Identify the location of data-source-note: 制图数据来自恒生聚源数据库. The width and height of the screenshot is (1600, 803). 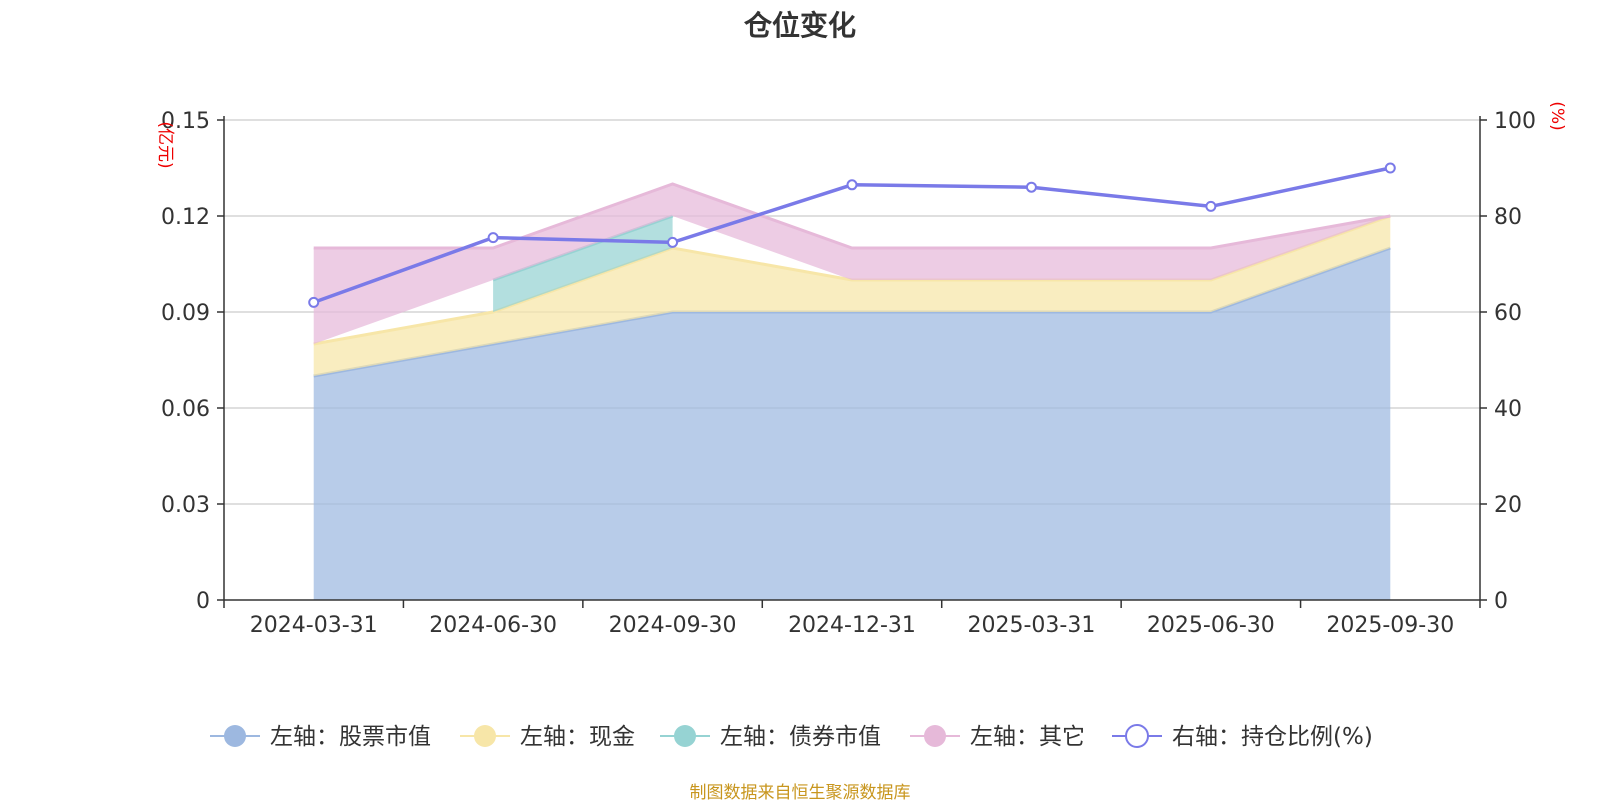
(800, 793).